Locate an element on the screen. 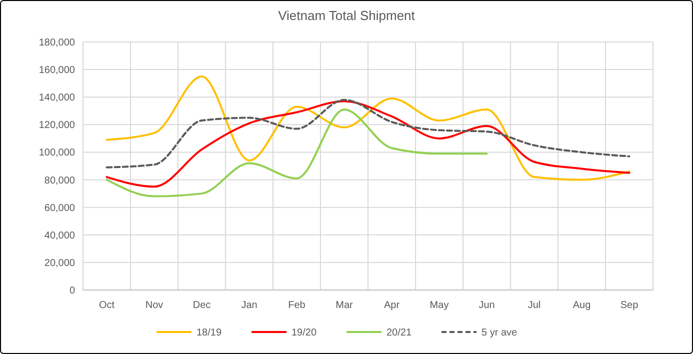 Image resolution: width=693 pixels, height=354 pixels. x-tick-label: Jul is located at coordinates (534, 305).